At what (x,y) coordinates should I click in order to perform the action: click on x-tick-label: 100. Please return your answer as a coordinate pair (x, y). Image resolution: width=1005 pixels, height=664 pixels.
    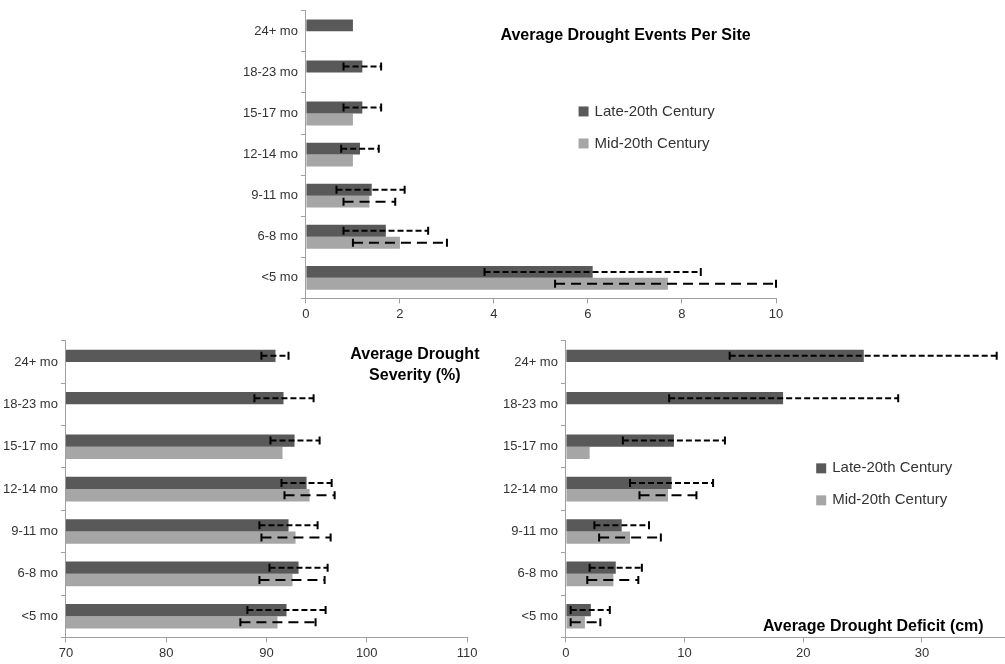
    Looking at the image, I should click on (366, 652).